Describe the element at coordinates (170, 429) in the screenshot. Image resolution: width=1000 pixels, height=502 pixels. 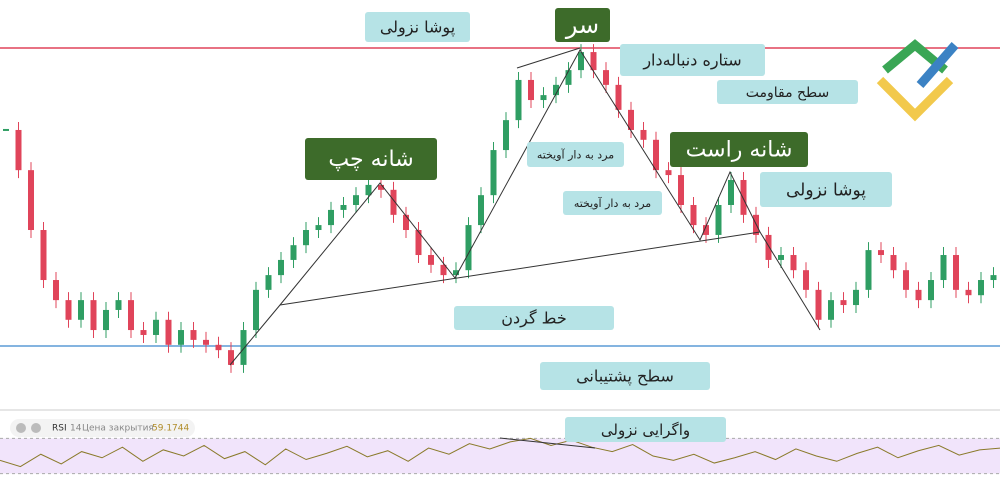
I see `indicator-value: 59.1744` at that location.